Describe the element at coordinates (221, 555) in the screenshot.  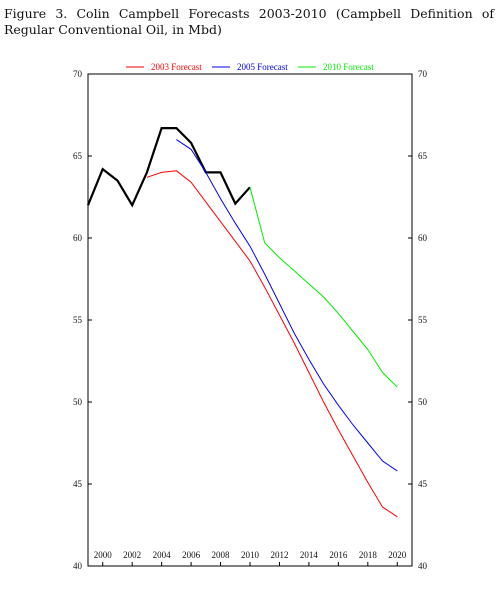
I see `x-tick-label: 2008` at that location.